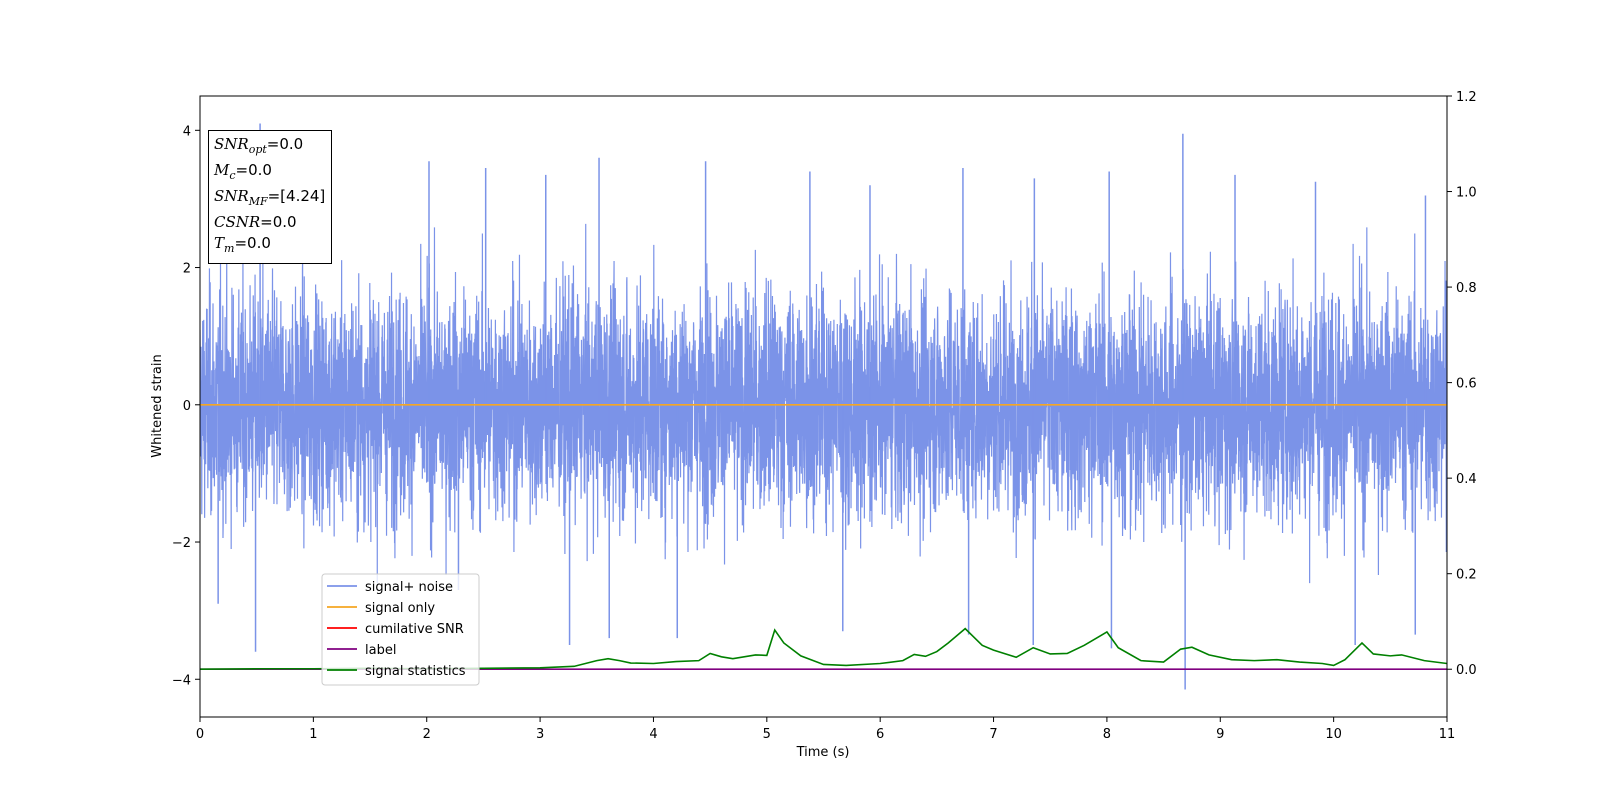  I want to click on x-tick-label: 11, so click(1447, 734).